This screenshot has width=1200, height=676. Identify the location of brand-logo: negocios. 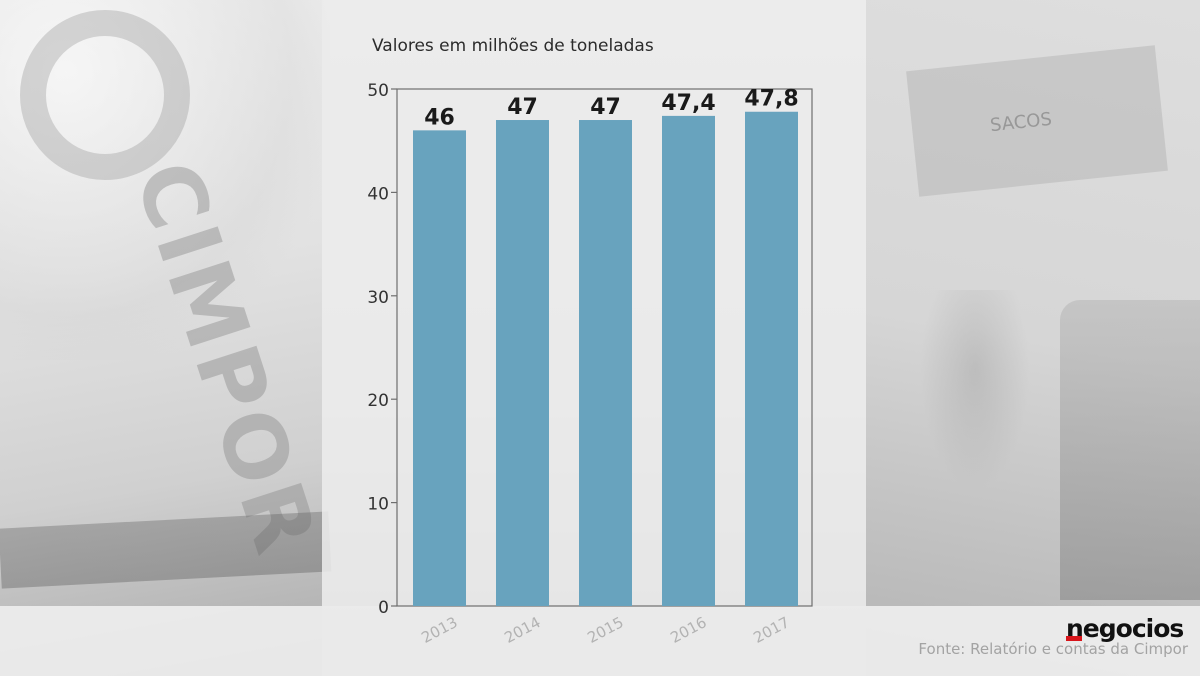
(1125, 628).